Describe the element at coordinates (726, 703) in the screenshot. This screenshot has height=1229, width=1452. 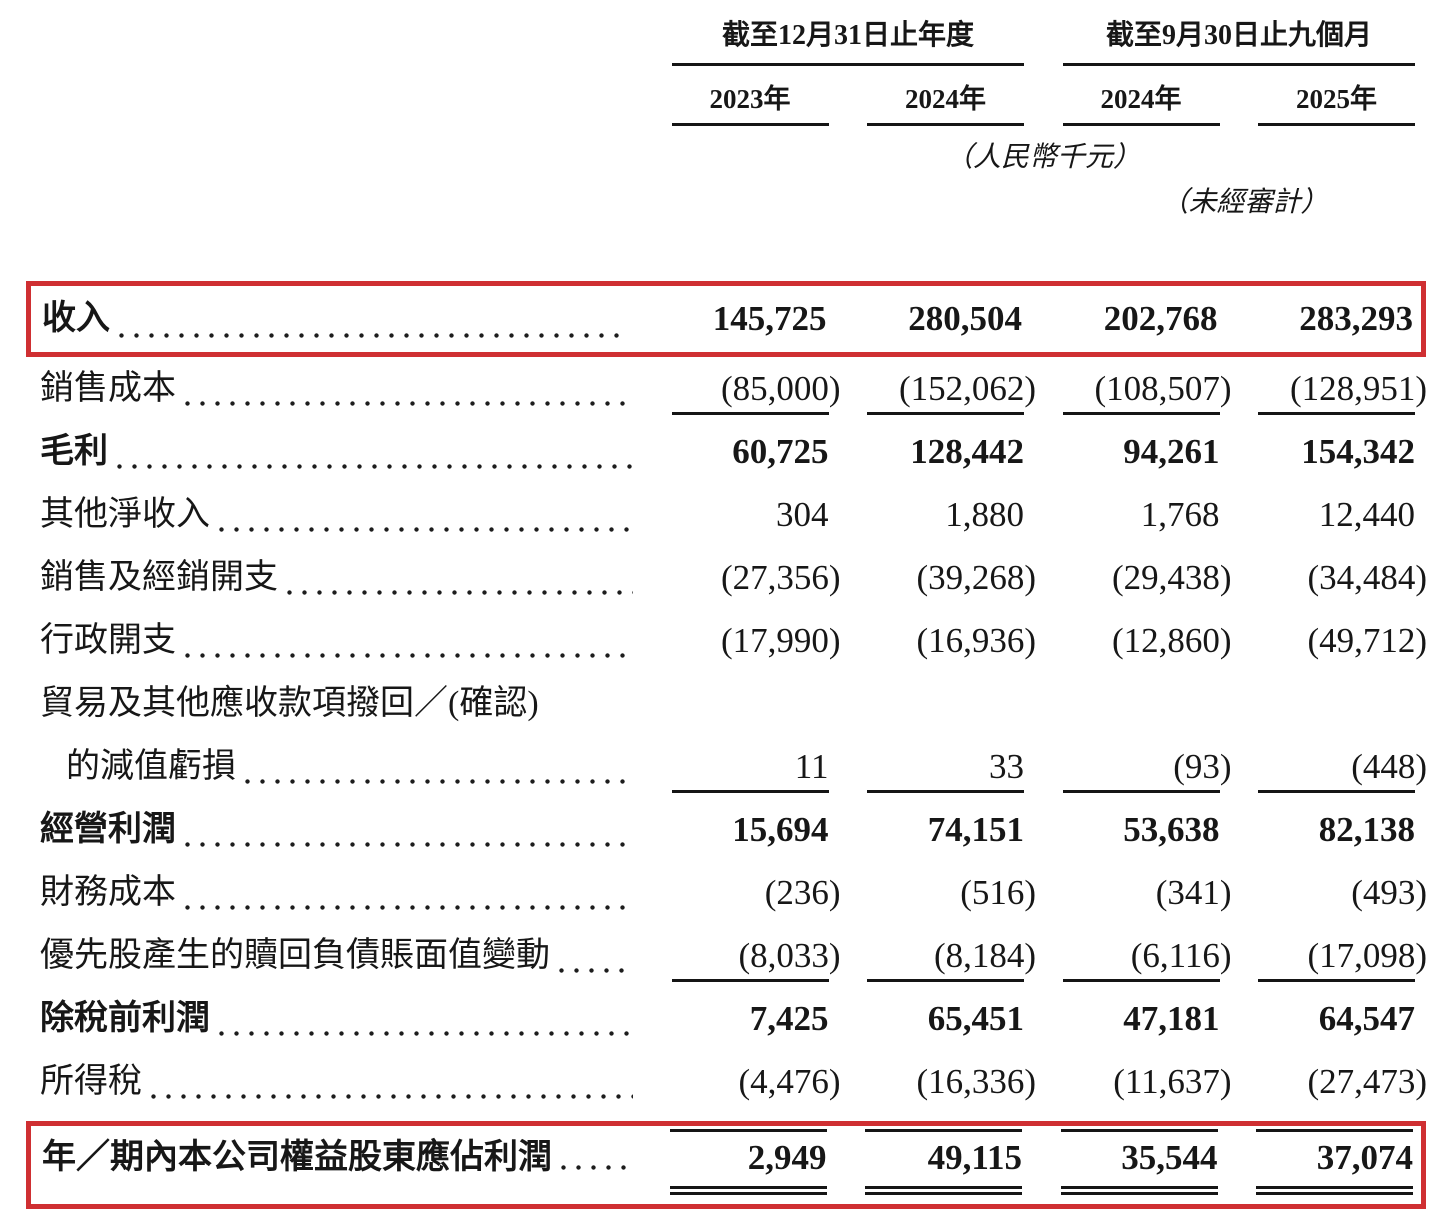
I see `table-row-continued-label: 貿易及其他應收款項撥回／(確認)` at that location.